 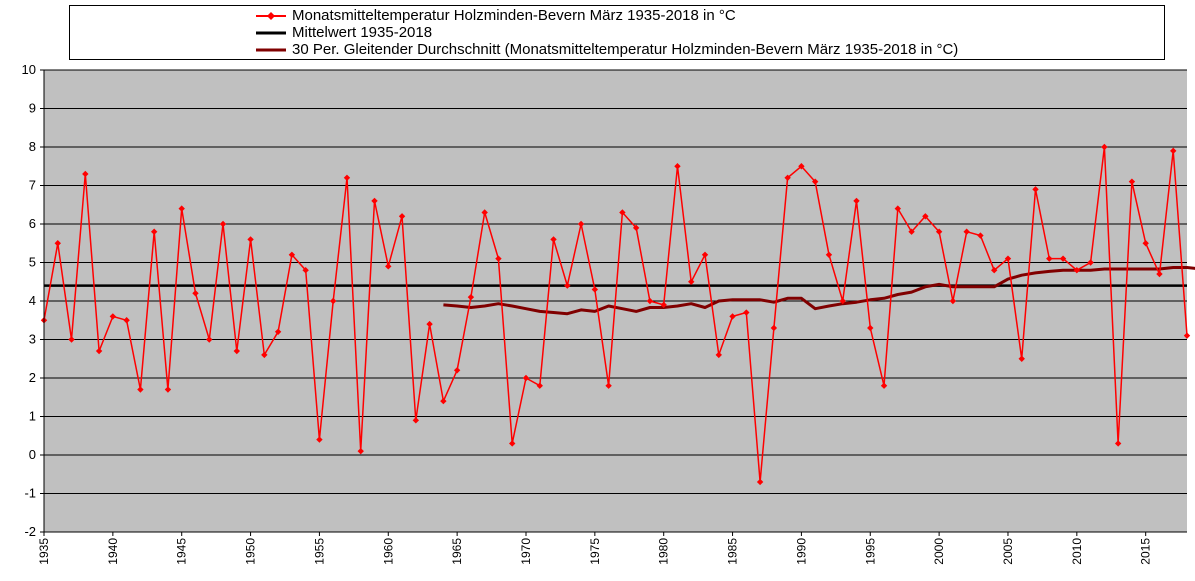 What do you see at coordinates (819, 291) in the screenshot?
I see `series-moving-average` at bounding box center [819, 291].